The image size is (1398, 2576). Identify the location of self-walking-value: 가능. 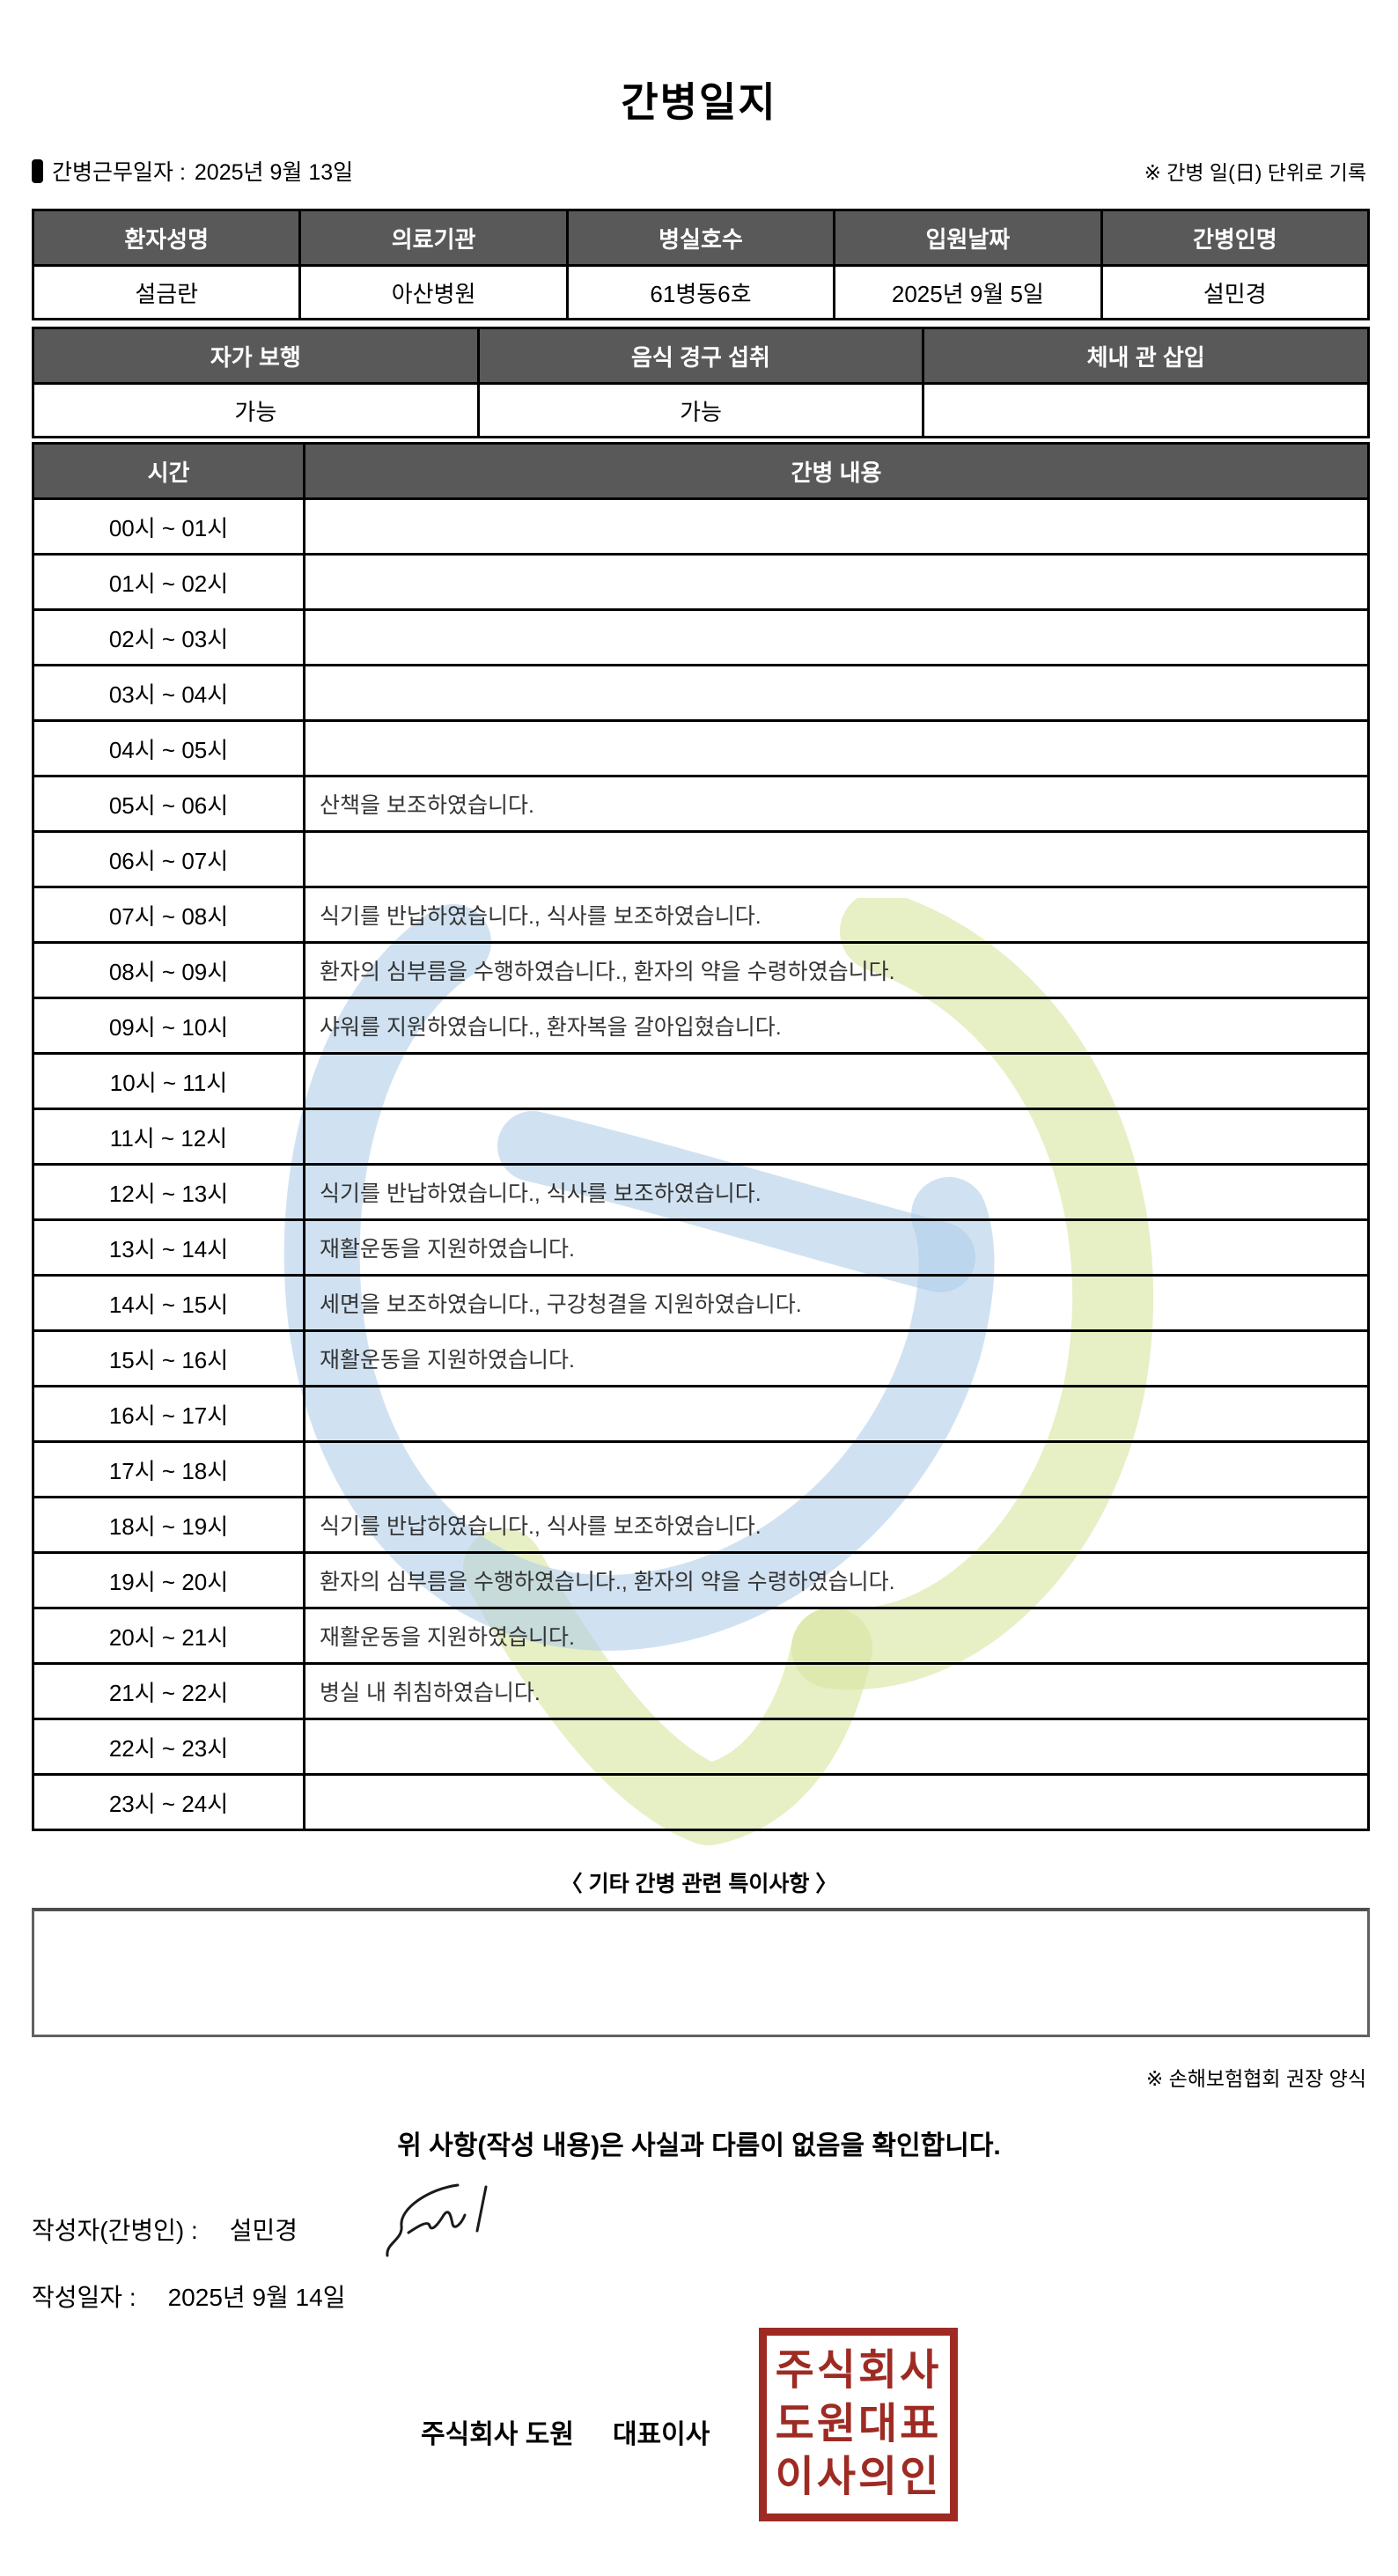
(256, 410).